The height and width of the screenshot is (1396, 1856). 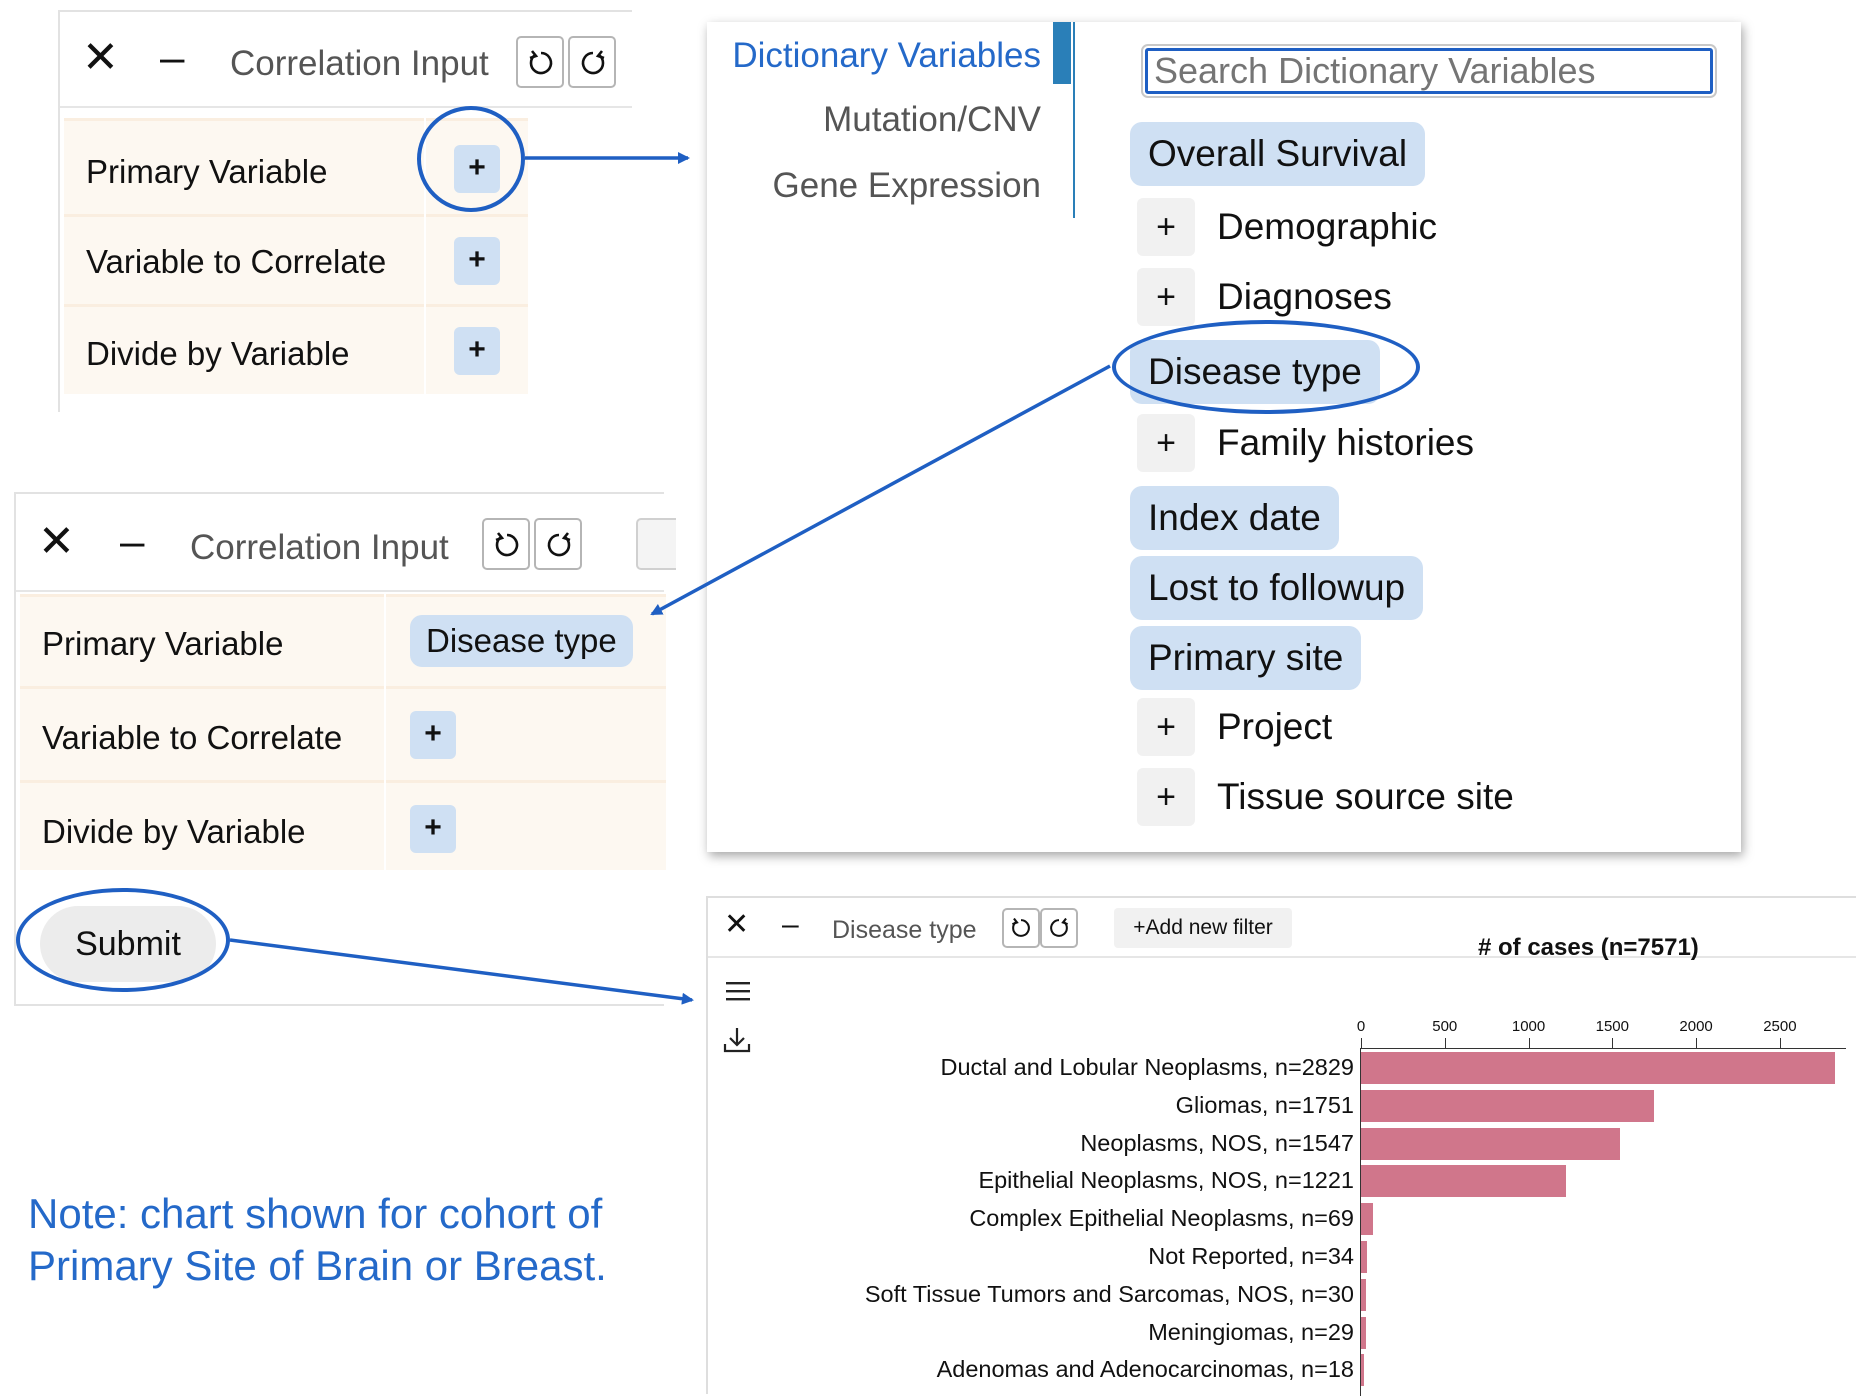 What do you see at coordinates (1361, 1026) in the screenshot?
I see `x-tick-label: 0` at bounding box center [1361, 1026].